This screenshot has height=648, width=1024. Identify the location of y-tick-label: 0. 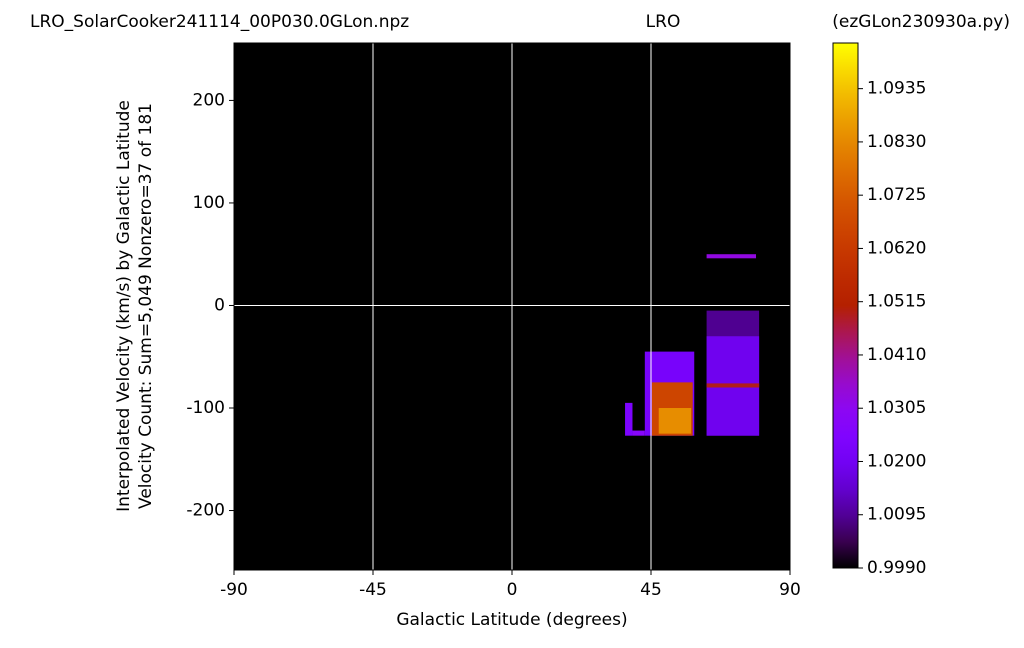
(219, 305).